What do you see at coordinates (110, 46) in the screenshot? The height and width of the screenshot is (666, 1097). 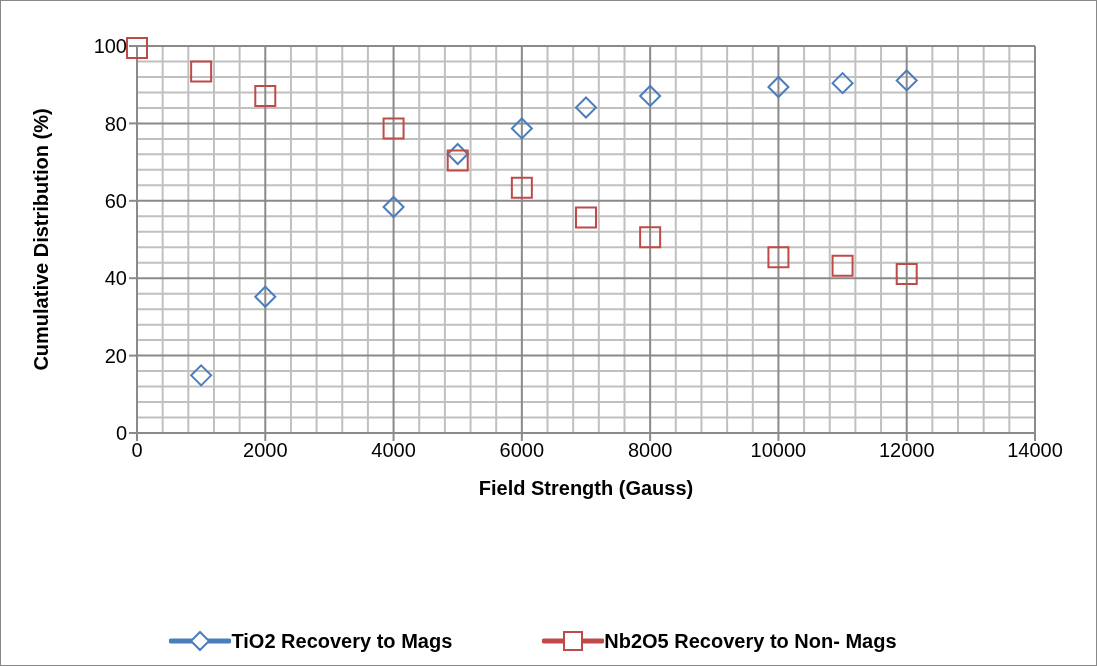 I see `y-tick-label: 100` at bounding box center [110, 46].